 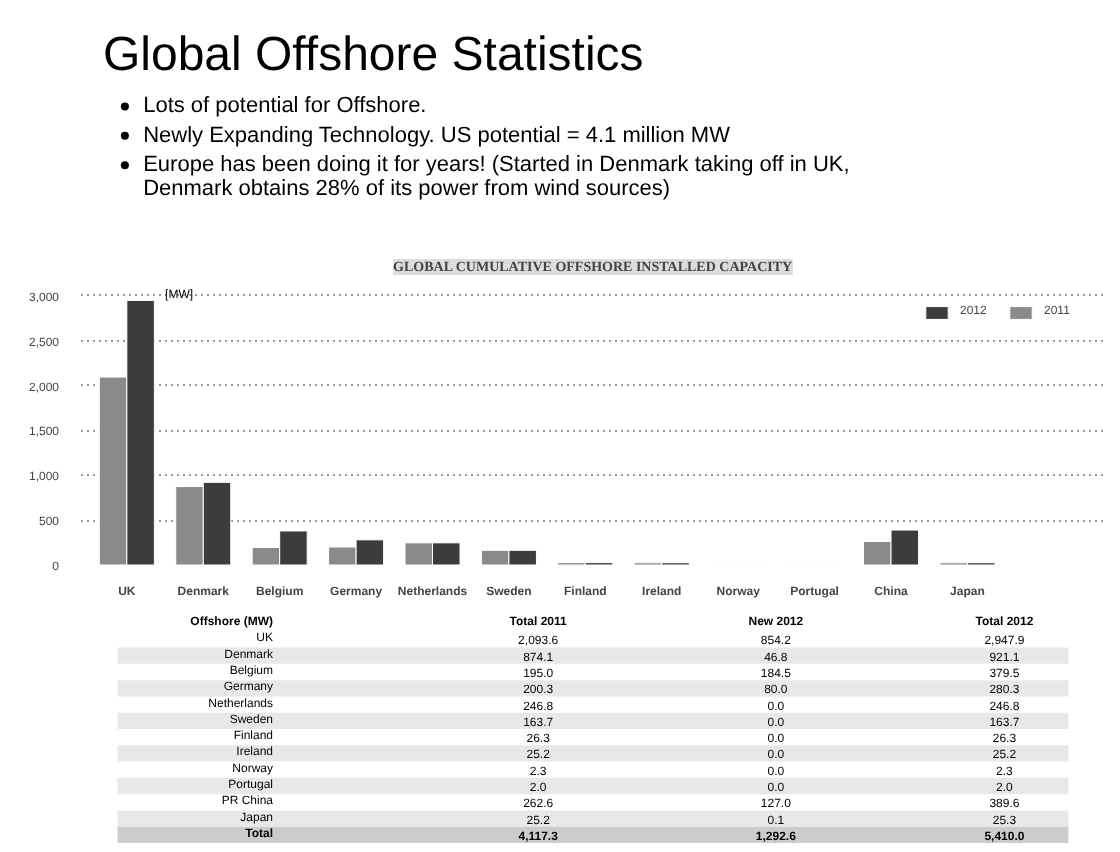 I want to click on text: Lots of potential for Offshore., so click(x=285, y=106).